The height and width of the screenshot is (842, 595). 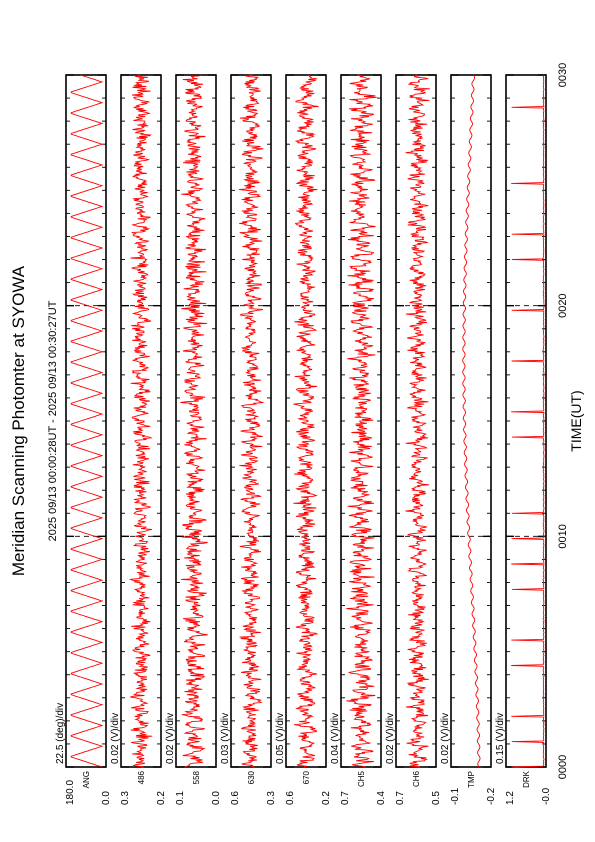 I want to click on x-tick-label: 0010, so click(x=563, y=536).